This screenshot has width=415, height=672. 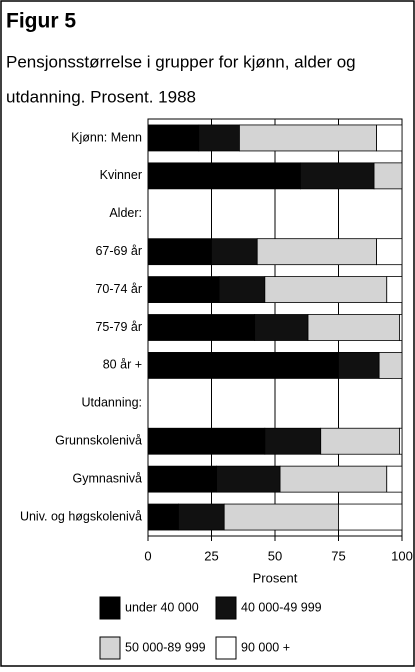 What do you see at coordinates (402, 555) in the screenshot?
I see `x-tick-label: 100` at bounding box center [402, 555].